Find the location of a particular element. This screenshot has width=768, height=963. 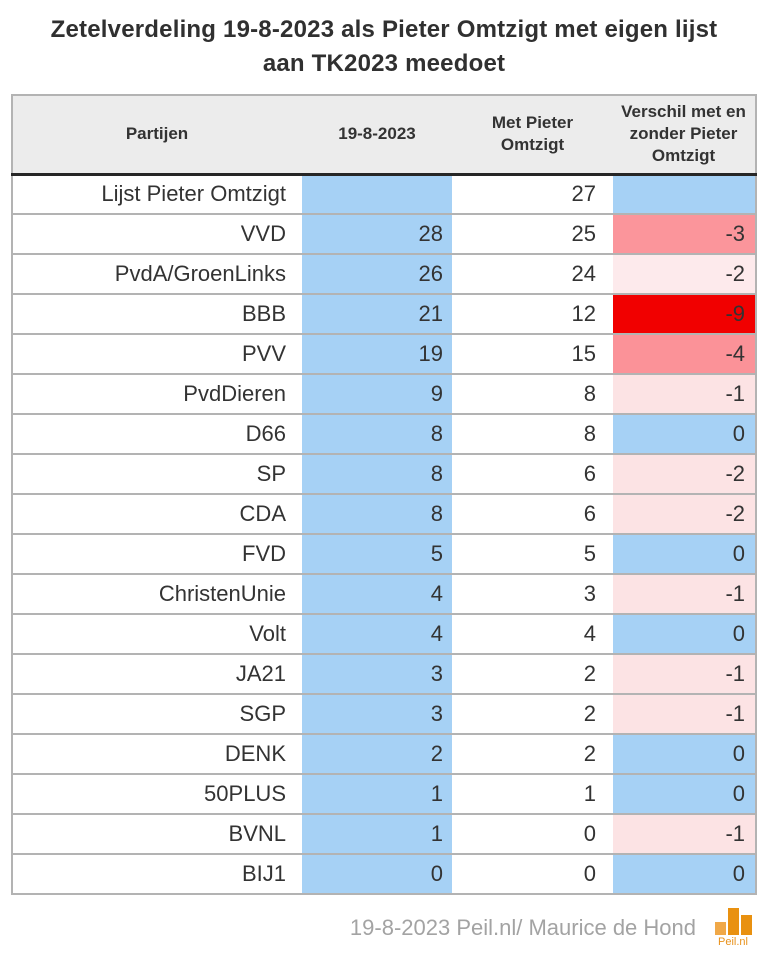

seats-with-omtzigt-cell: 25 is located at coordinates (532, 234).